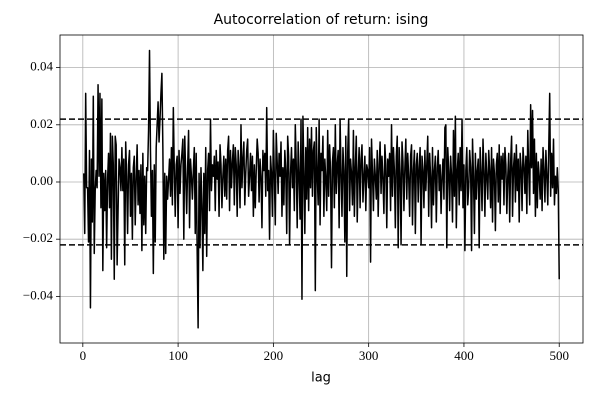  Describe the element at coordinates (321, 20) in the screenshot. I see `chart-title: Autocorrelation of return: ising` at that location.